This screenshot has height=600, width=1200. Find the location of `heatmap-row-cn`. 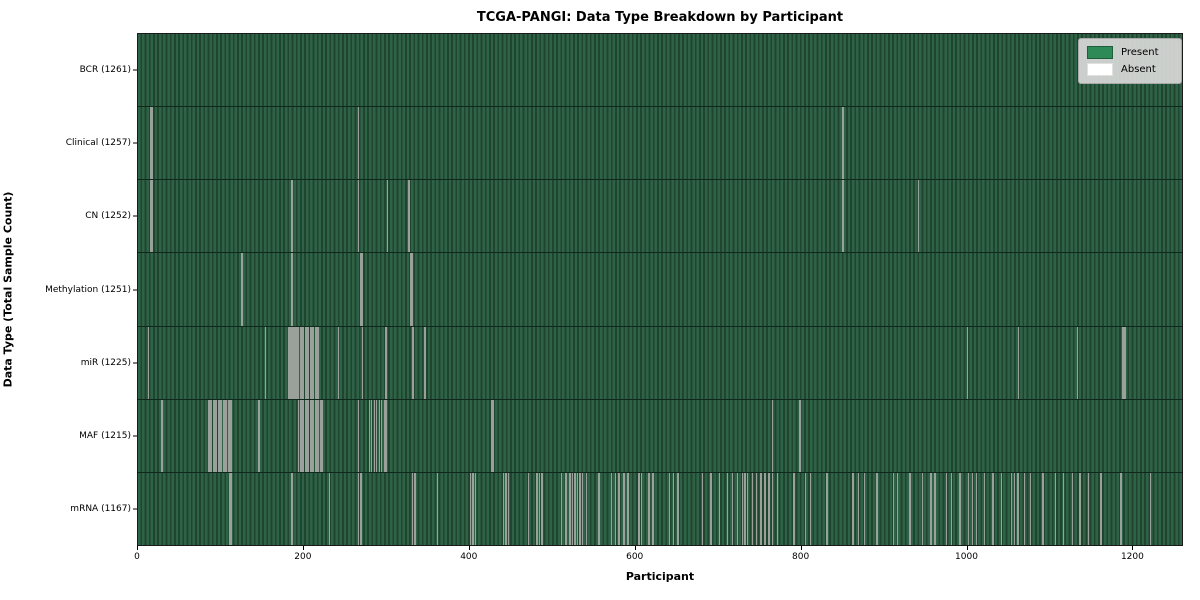

heatmap-row-cn is located at coordinates (660, 217).